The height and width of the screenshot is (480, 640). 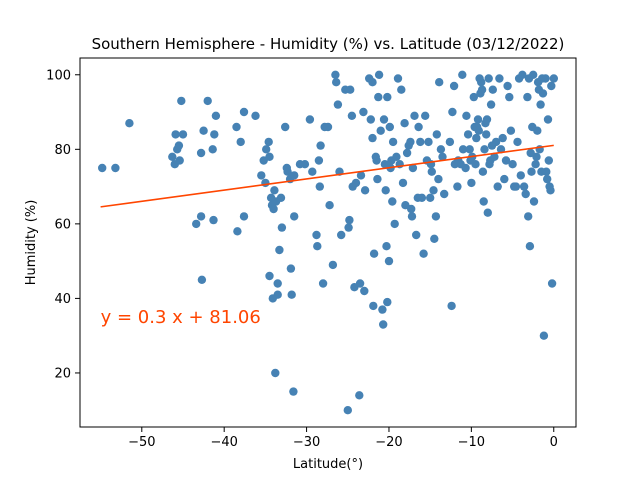 I want to click on x-tick-label: −20, so click(x=388, y=442).